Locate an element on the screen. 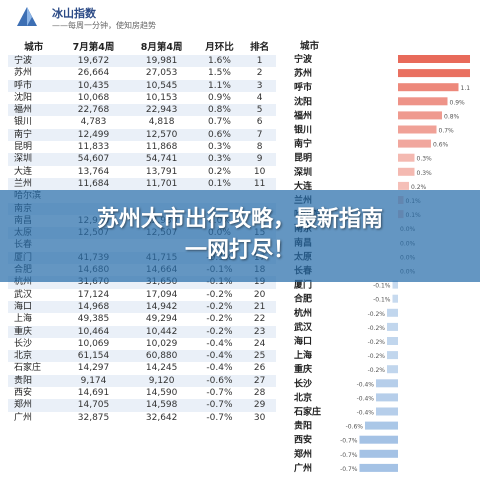  value-cell: 3 is located at coordinates (259, 85).